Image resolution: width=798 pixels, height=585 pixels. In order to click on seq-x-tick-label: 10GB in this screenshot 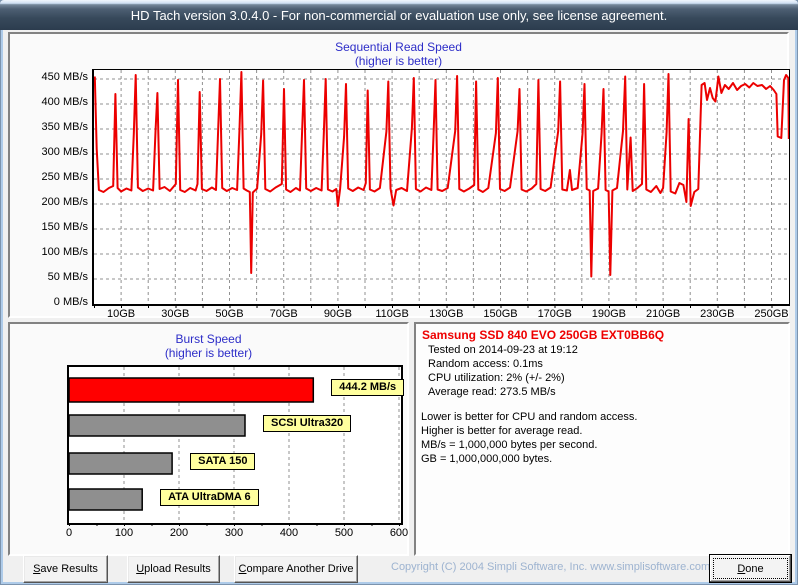, I will do `click(121, 314)`.